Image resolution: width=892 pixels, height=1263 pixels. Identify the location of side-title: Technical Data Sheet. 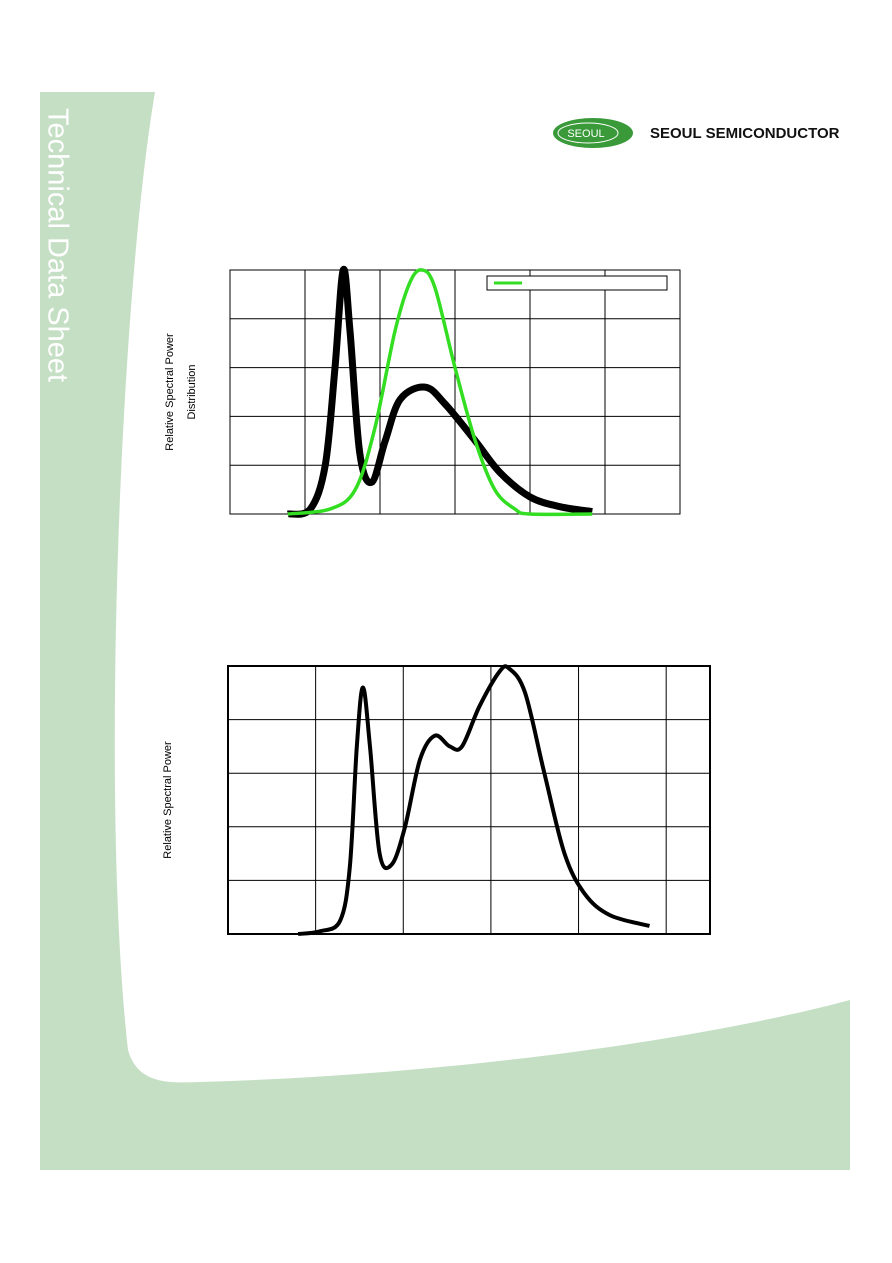
(57, 245).